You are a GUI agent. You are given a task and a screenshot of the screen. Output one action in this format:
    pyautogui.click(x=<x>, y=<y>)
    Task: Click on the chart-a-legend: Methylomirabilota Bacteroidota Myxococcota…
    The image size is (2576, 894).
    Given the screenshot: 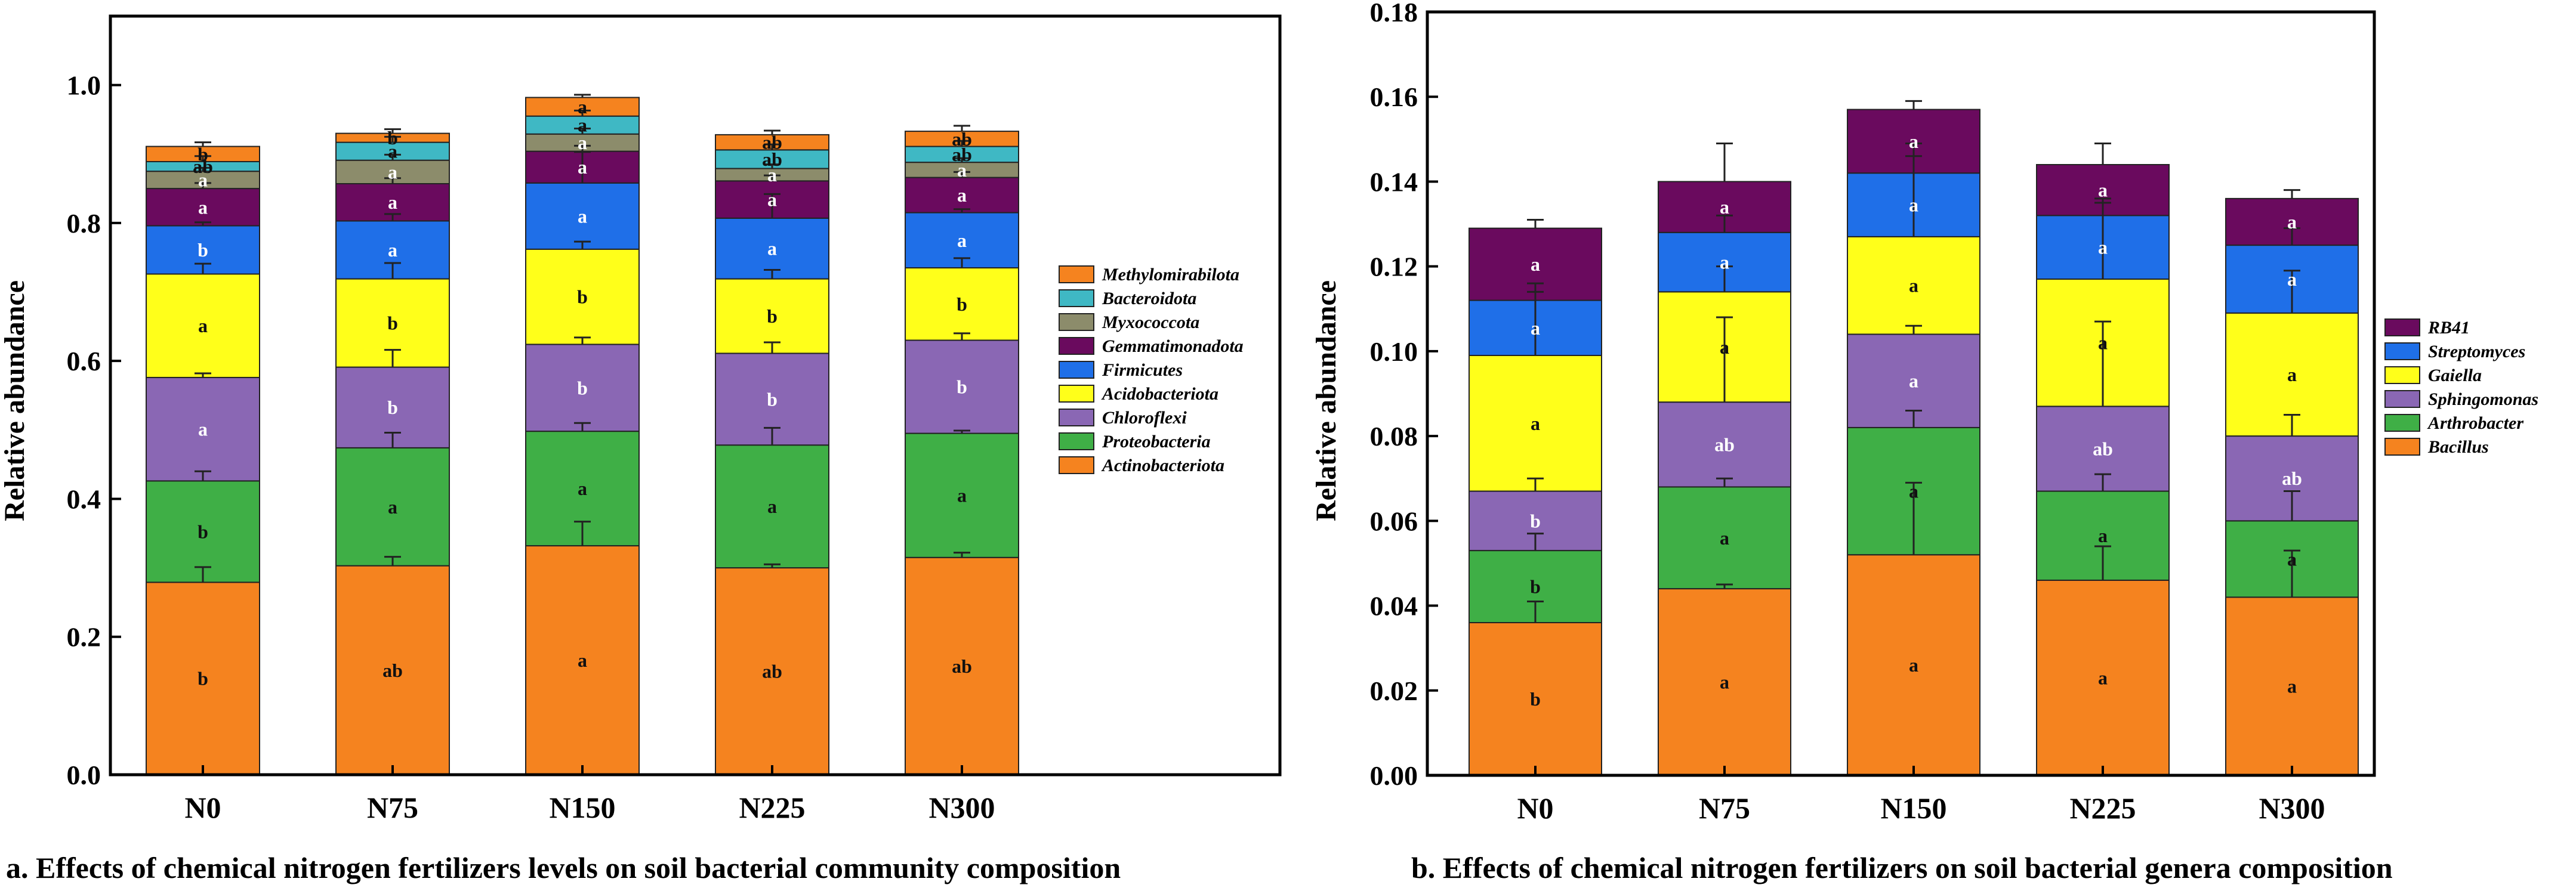 What is the action you would take?
    pyautogui.click(x=1152, y=370)
    